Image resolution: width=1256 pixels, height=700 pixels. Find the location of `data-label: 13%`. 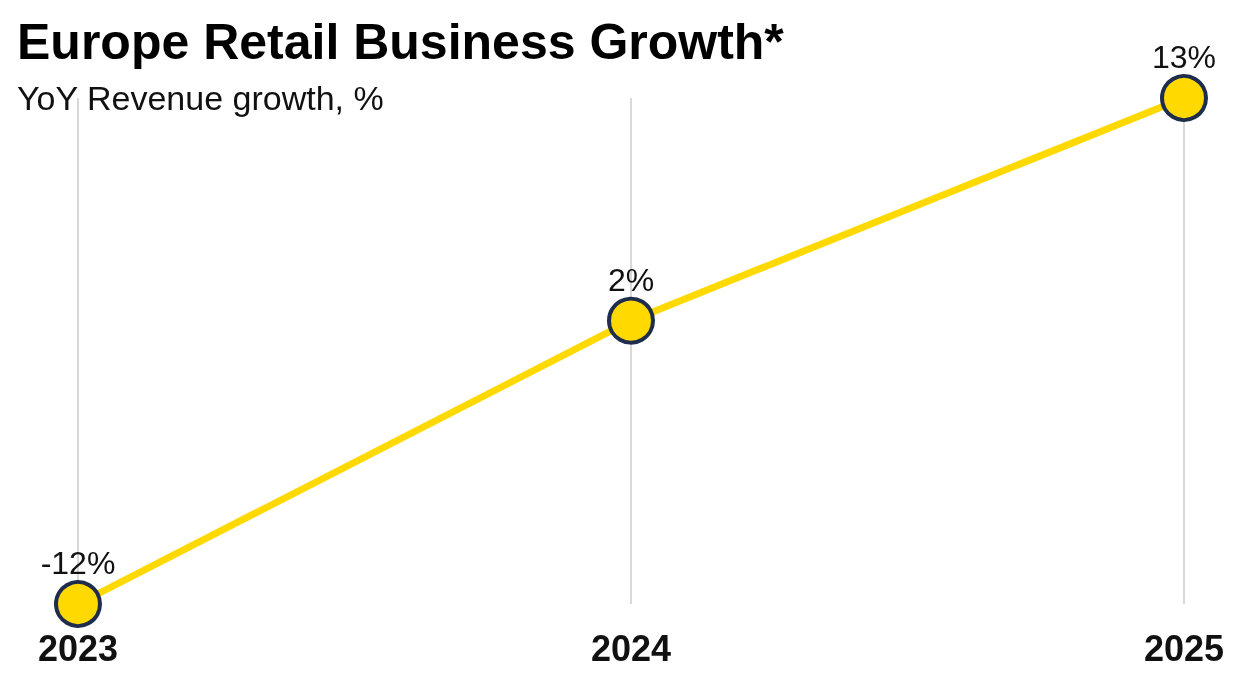

data-label: 13% is located at coordinates (1184, 57).